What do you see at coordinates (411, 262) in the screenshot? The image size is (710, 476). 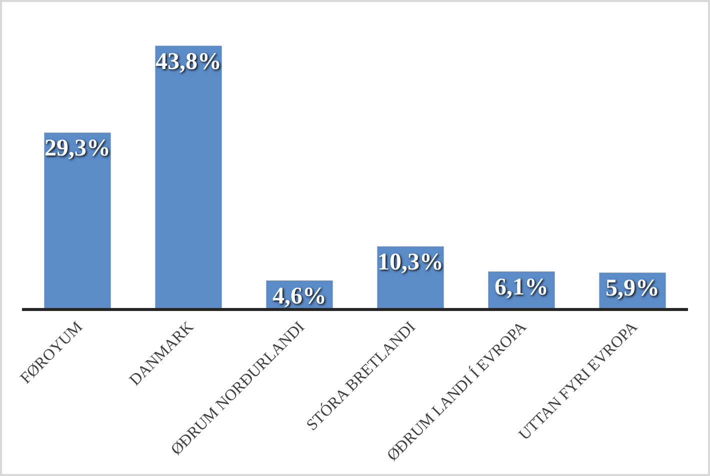 I see `data-label: 10,3%` at bounding box center [411, 262].